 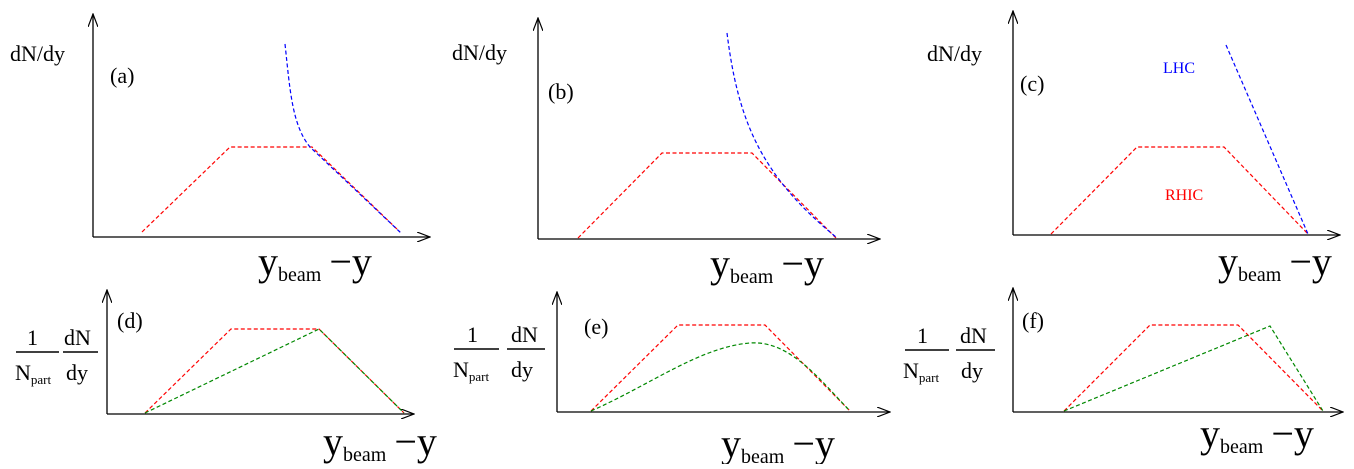 What do you see at coordinates (130, 320) in the screenshot?
I see `panel-label: (d)` at bounding box center [130, 320].